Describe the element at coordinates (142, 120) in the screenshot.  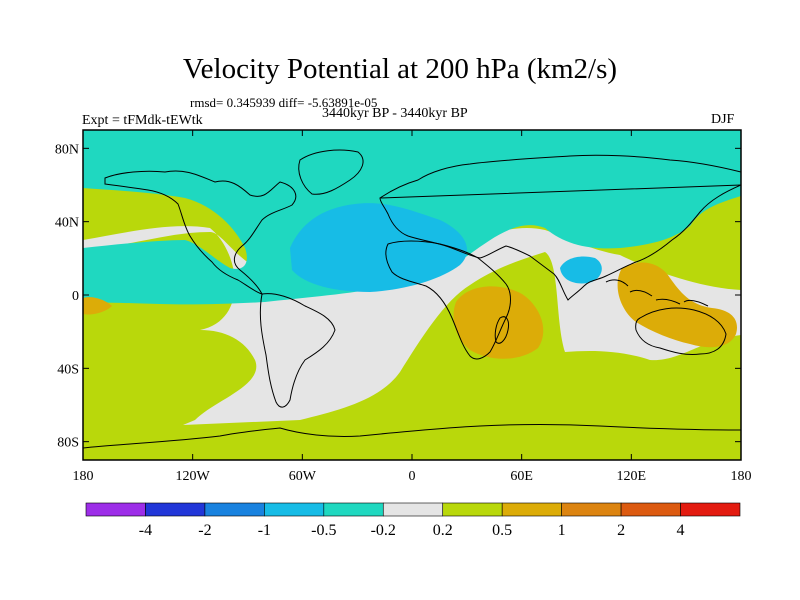
I see `experiment-label: Expt = tFMdk-tEWtk` at that location.